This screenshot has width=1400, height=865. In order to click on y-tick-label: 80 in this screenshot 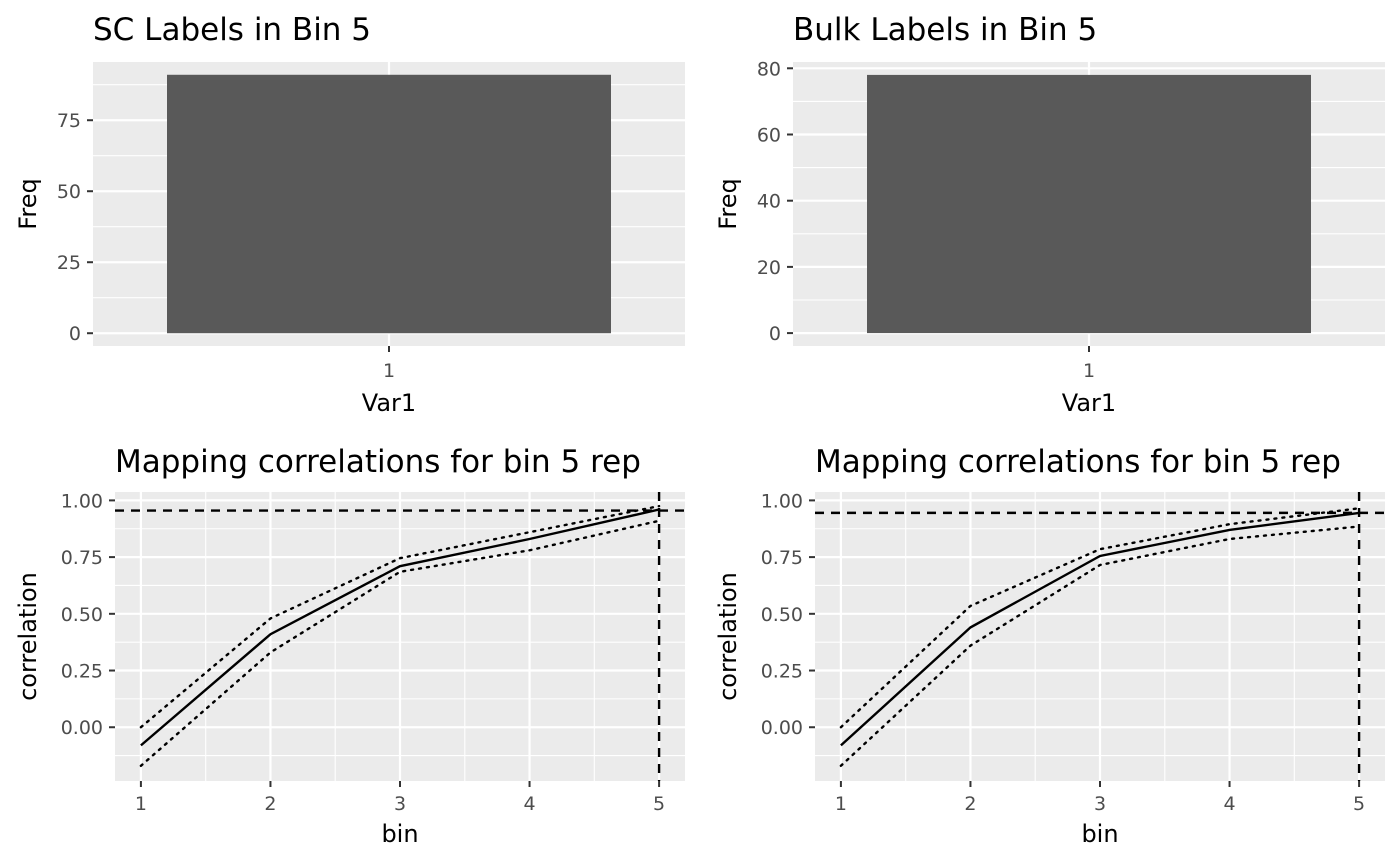, I will do `click(769, 69)`.